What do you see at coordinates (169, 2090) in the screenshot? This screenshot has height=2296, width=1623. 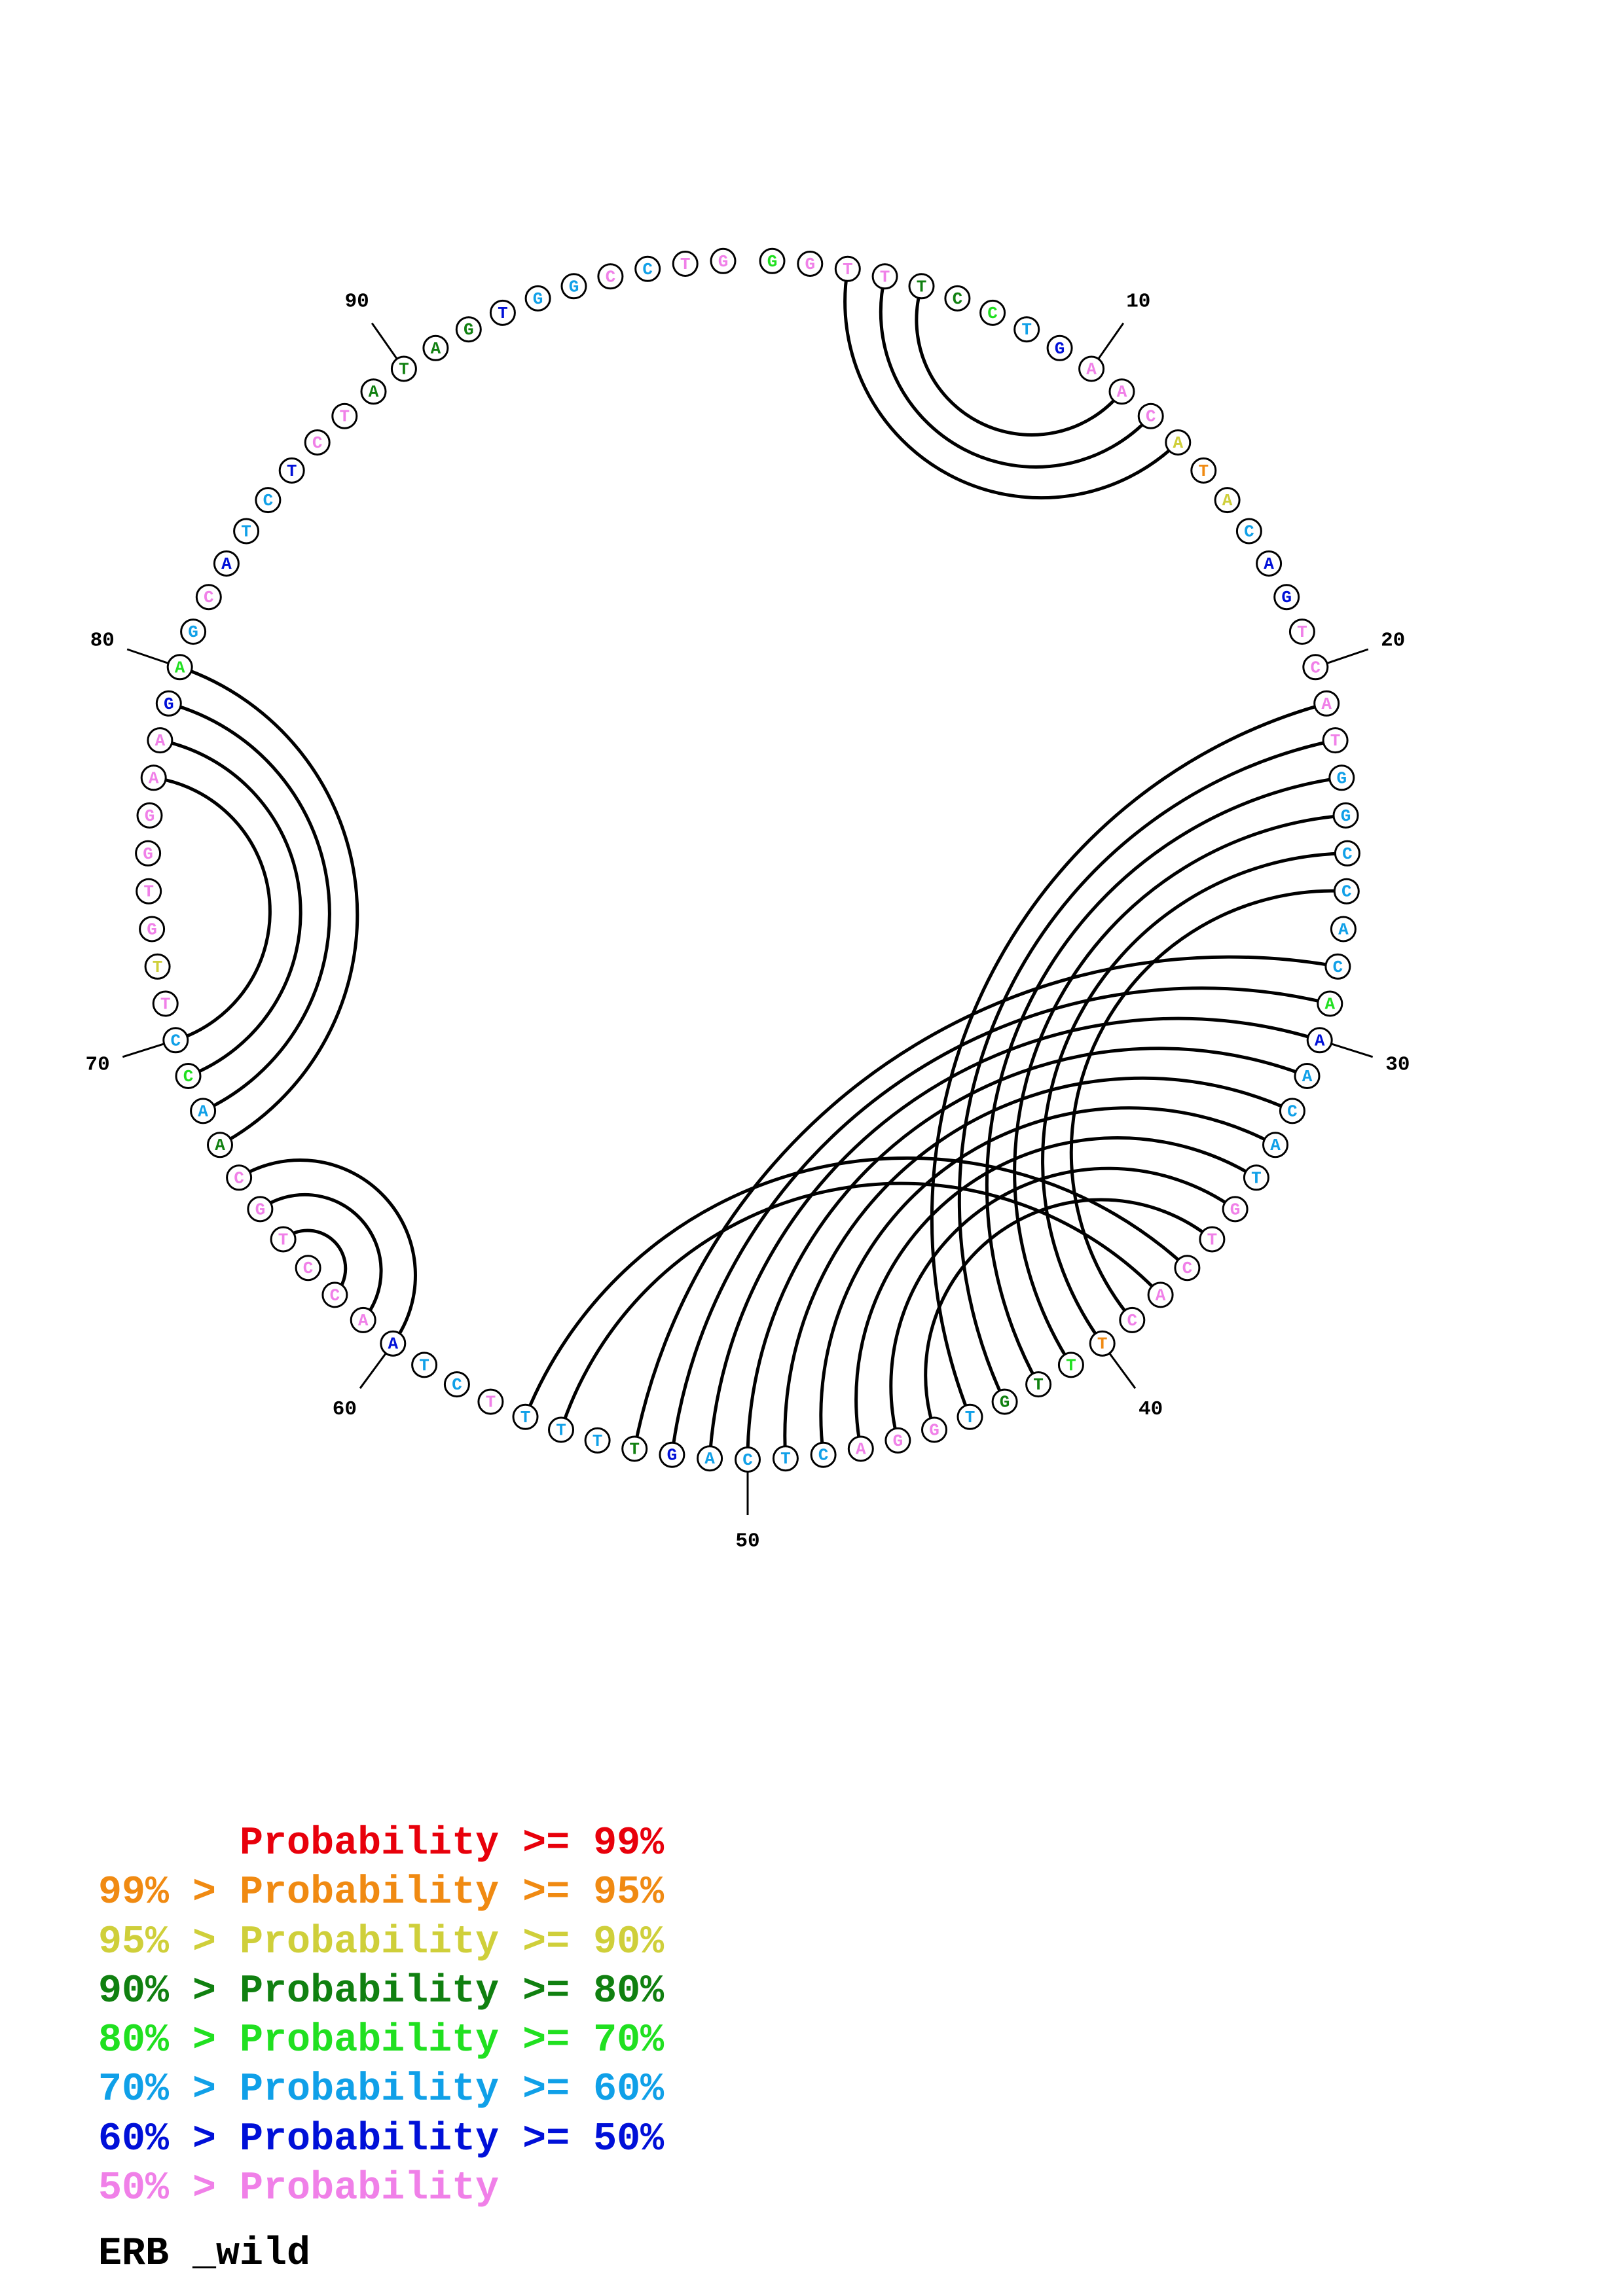 I see `legend-prefix: 70% >` at bounding box center [169, 2090].